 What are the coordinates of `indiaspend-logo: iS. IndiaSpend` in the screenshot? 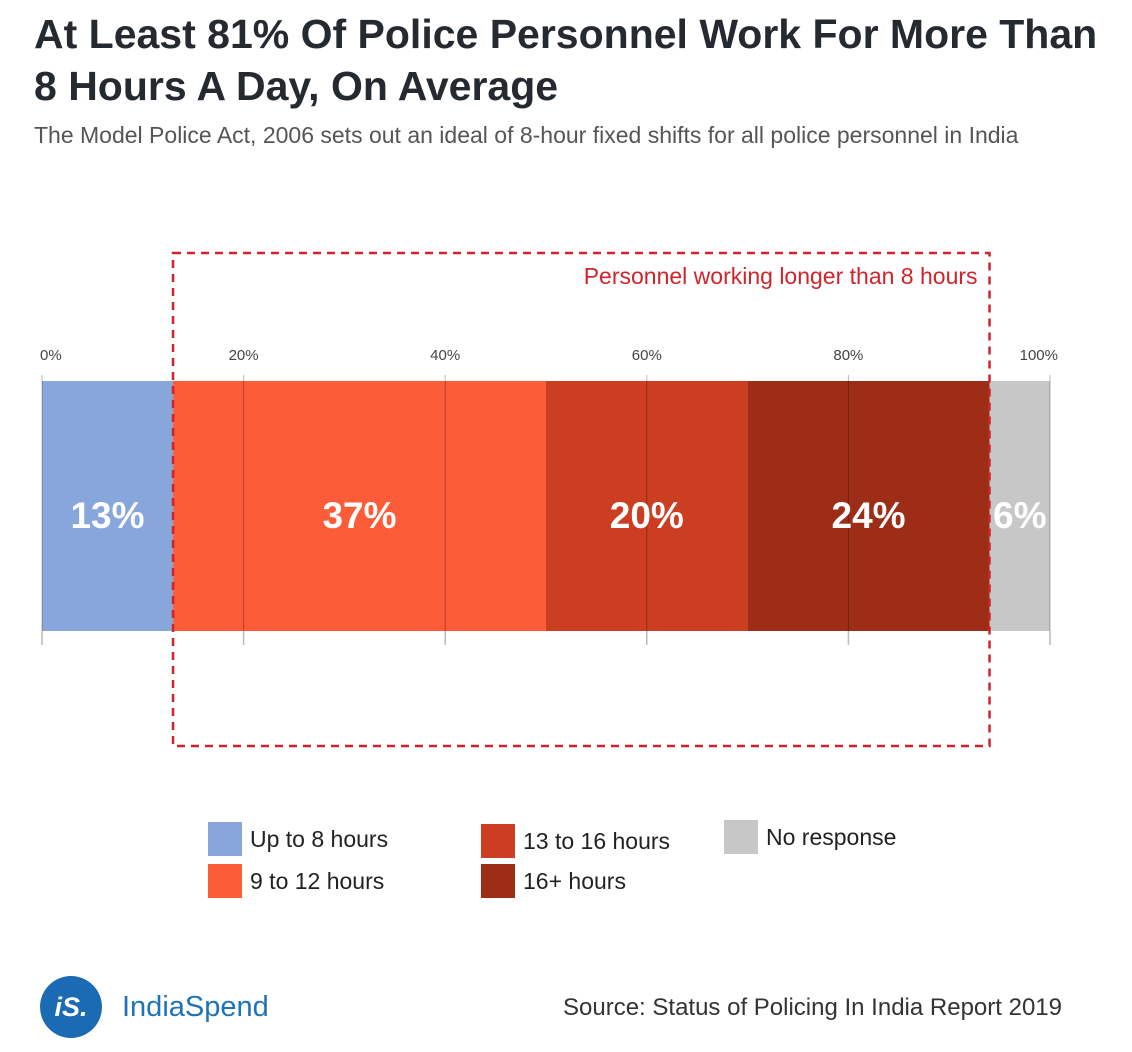 It's located at (154, 1007).